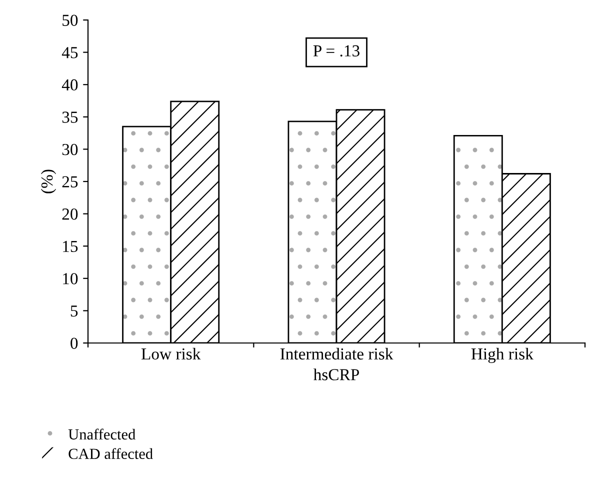  What do you see at coordinates (70, 20) in the screenshot?
I see `y-tick-label: 50` at bounding box center [70, 20].